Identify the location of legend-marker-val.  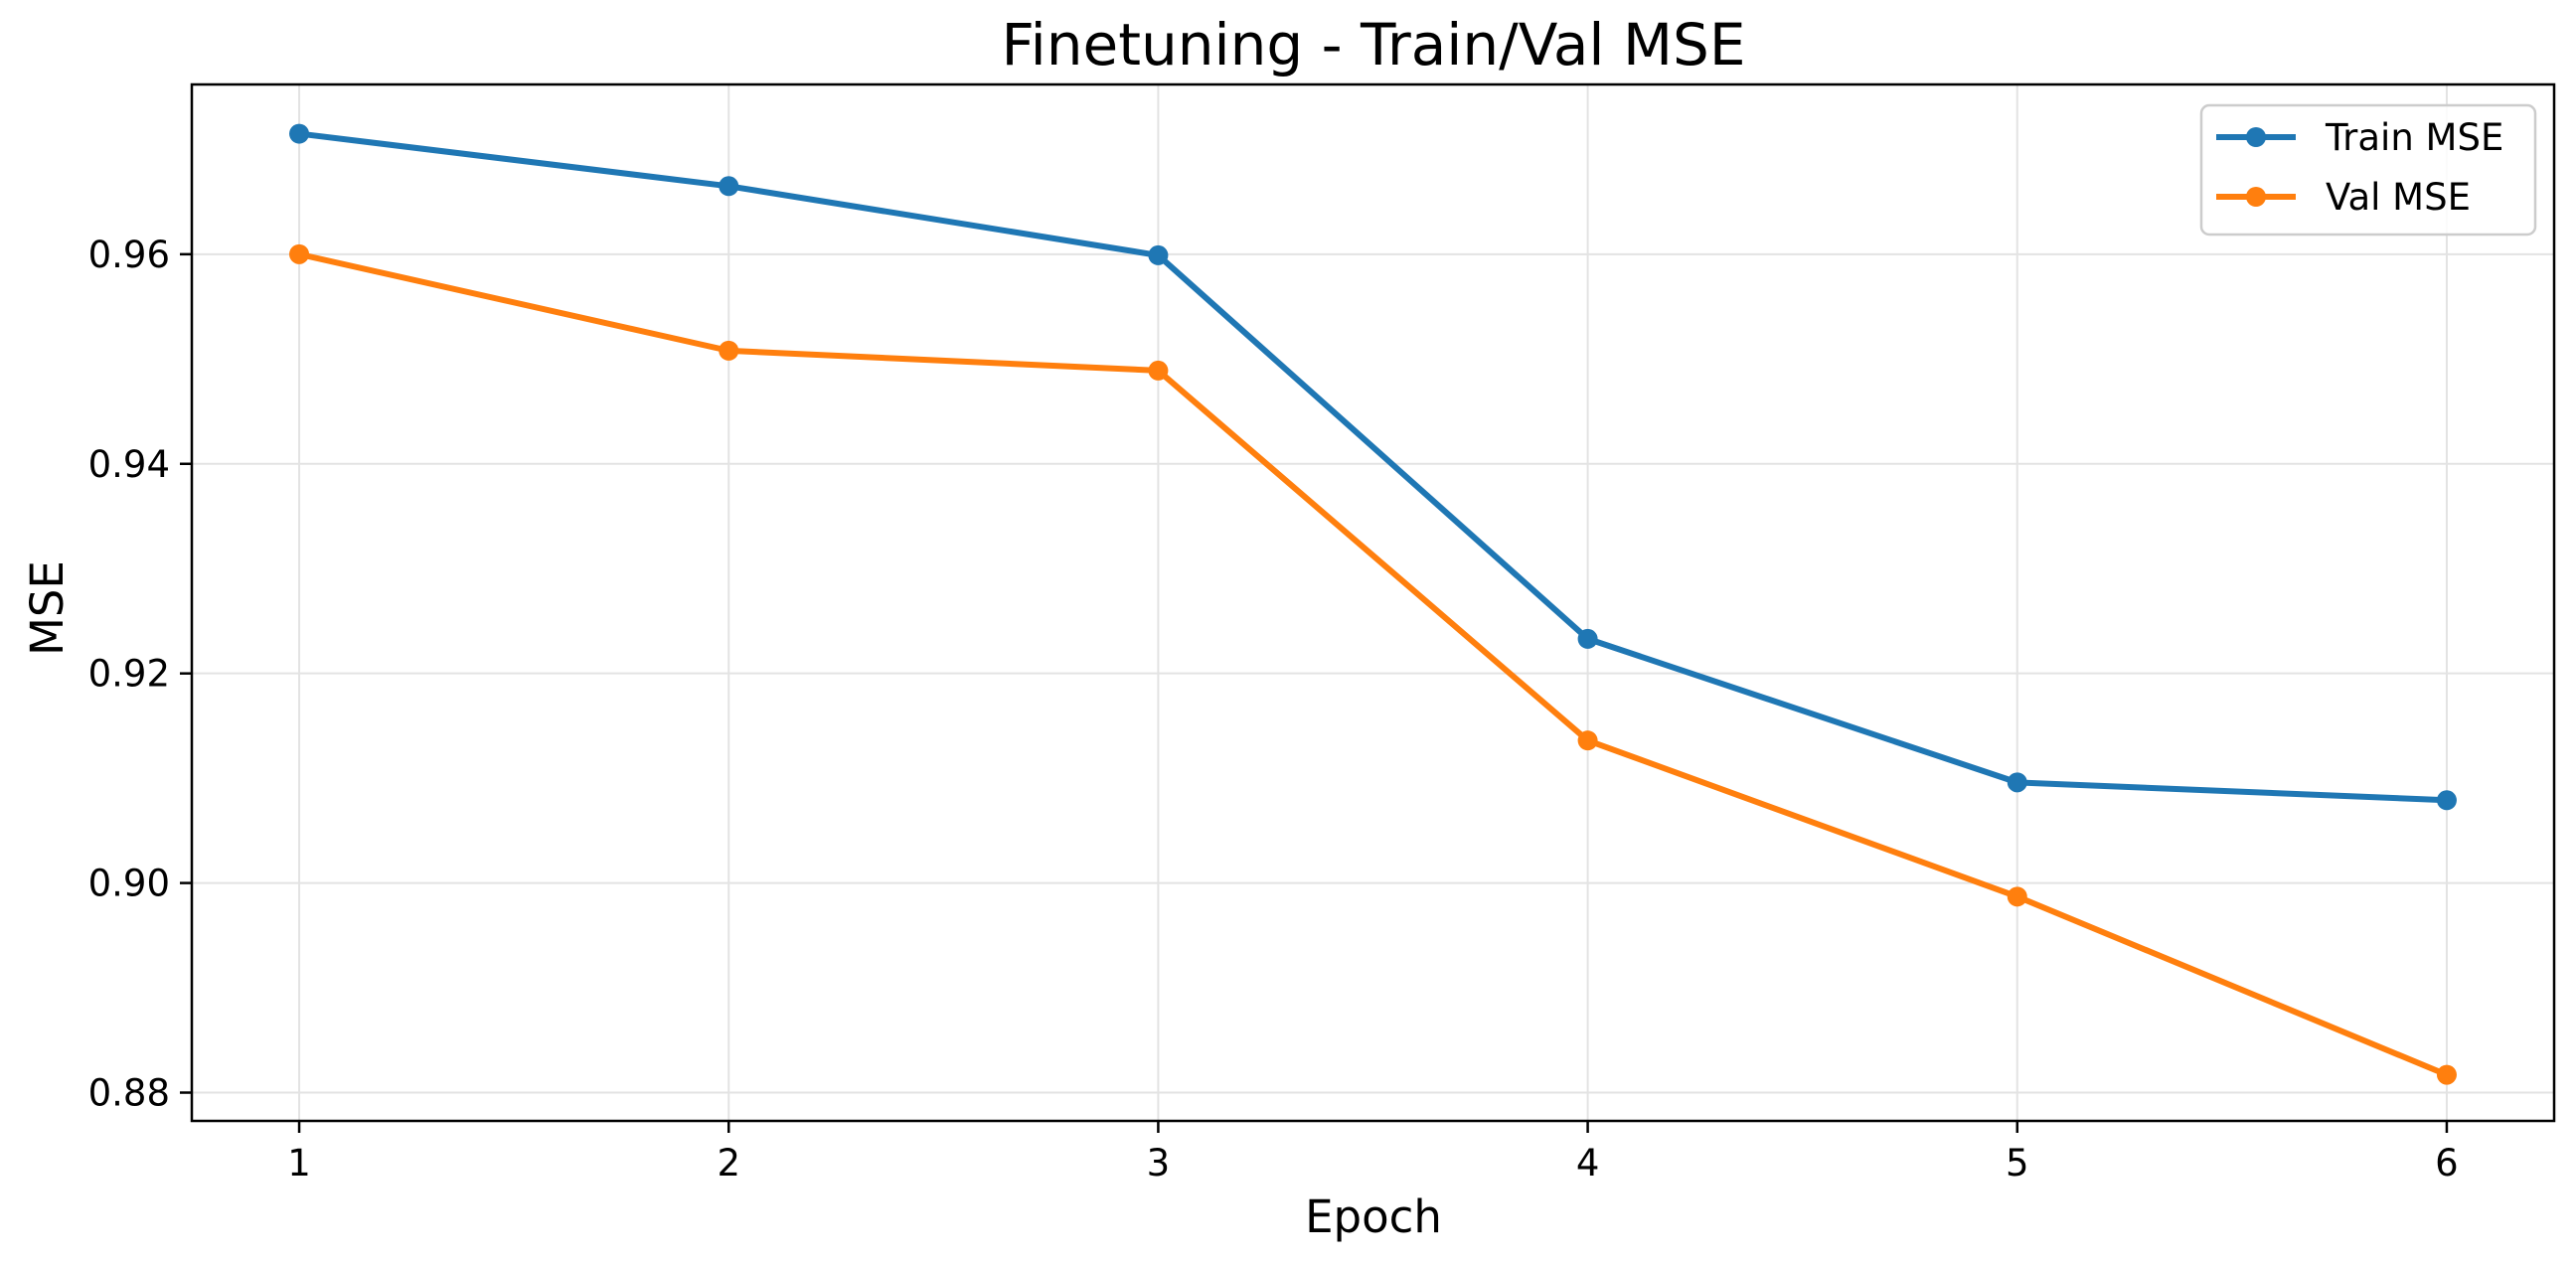
(2256, 197).